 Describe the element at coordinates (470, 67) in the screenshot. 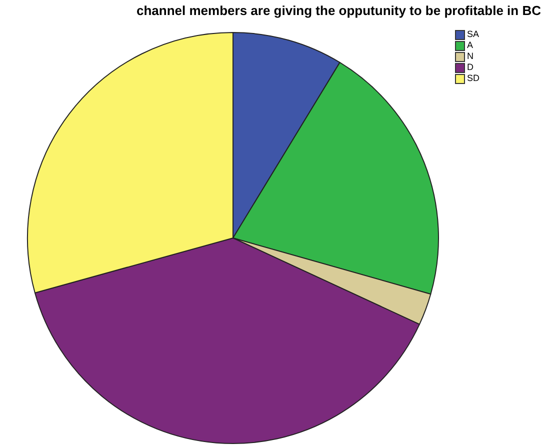

I see `legend-label: D` at that location.